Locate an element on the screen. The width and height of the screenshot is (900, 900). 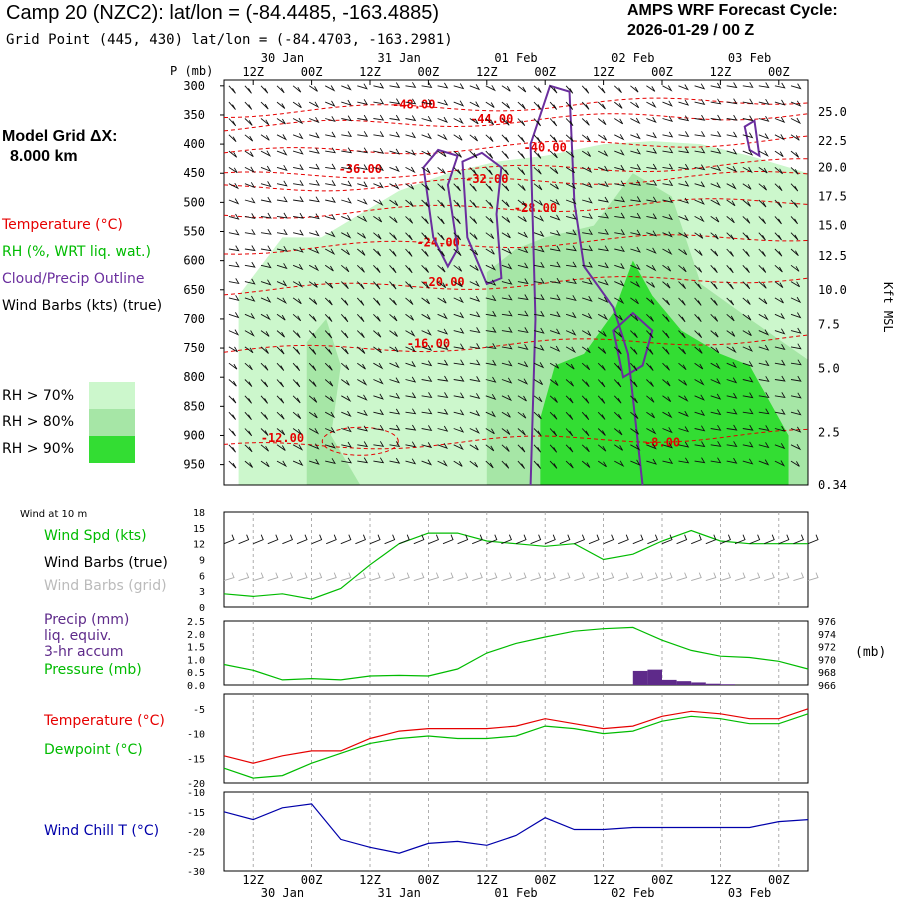
temperature-line is located at coordinates (516, 736).